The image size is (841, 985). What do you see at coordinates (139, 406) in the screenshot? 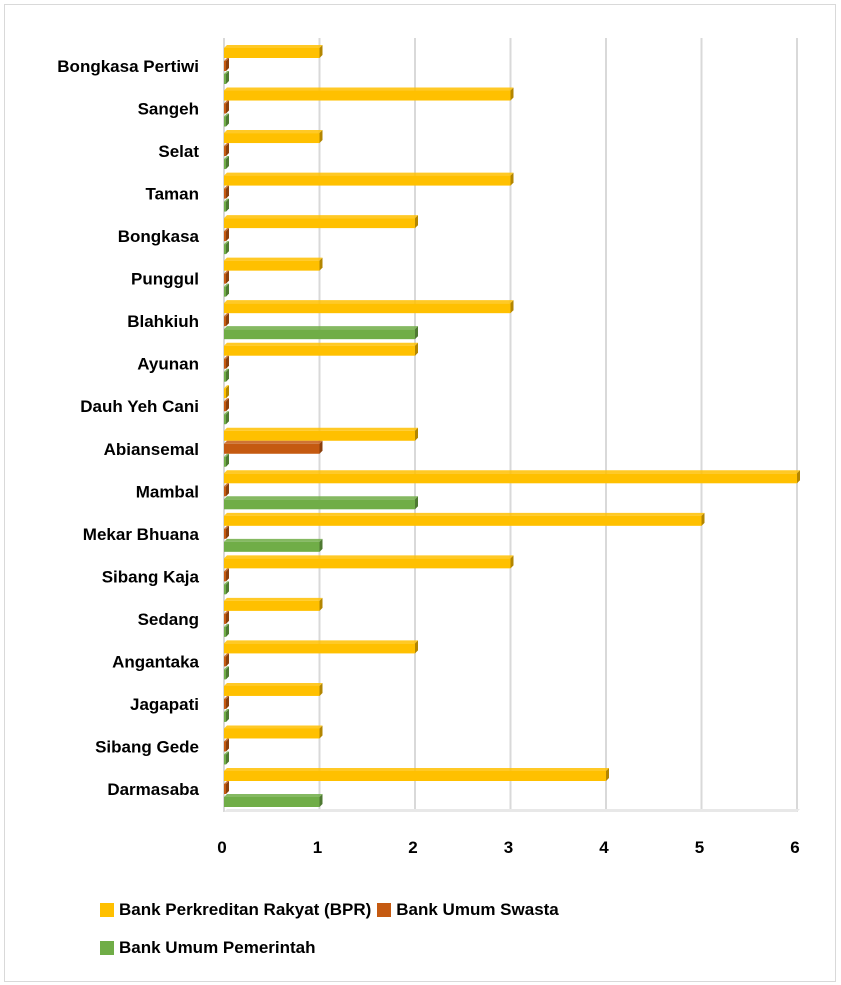
I see `category-label: Dauh Yeh Cani` at bounding box center [139, 406].